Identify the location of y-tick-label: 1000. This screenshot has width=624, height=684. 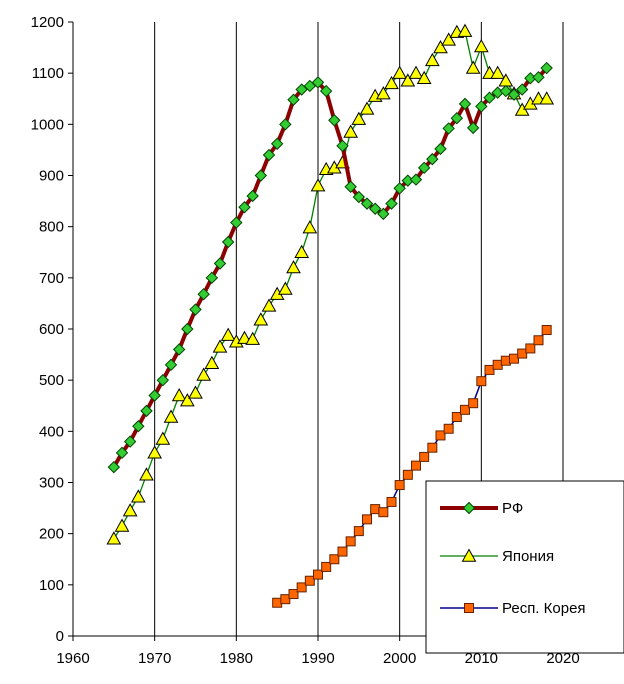
(47, 124).